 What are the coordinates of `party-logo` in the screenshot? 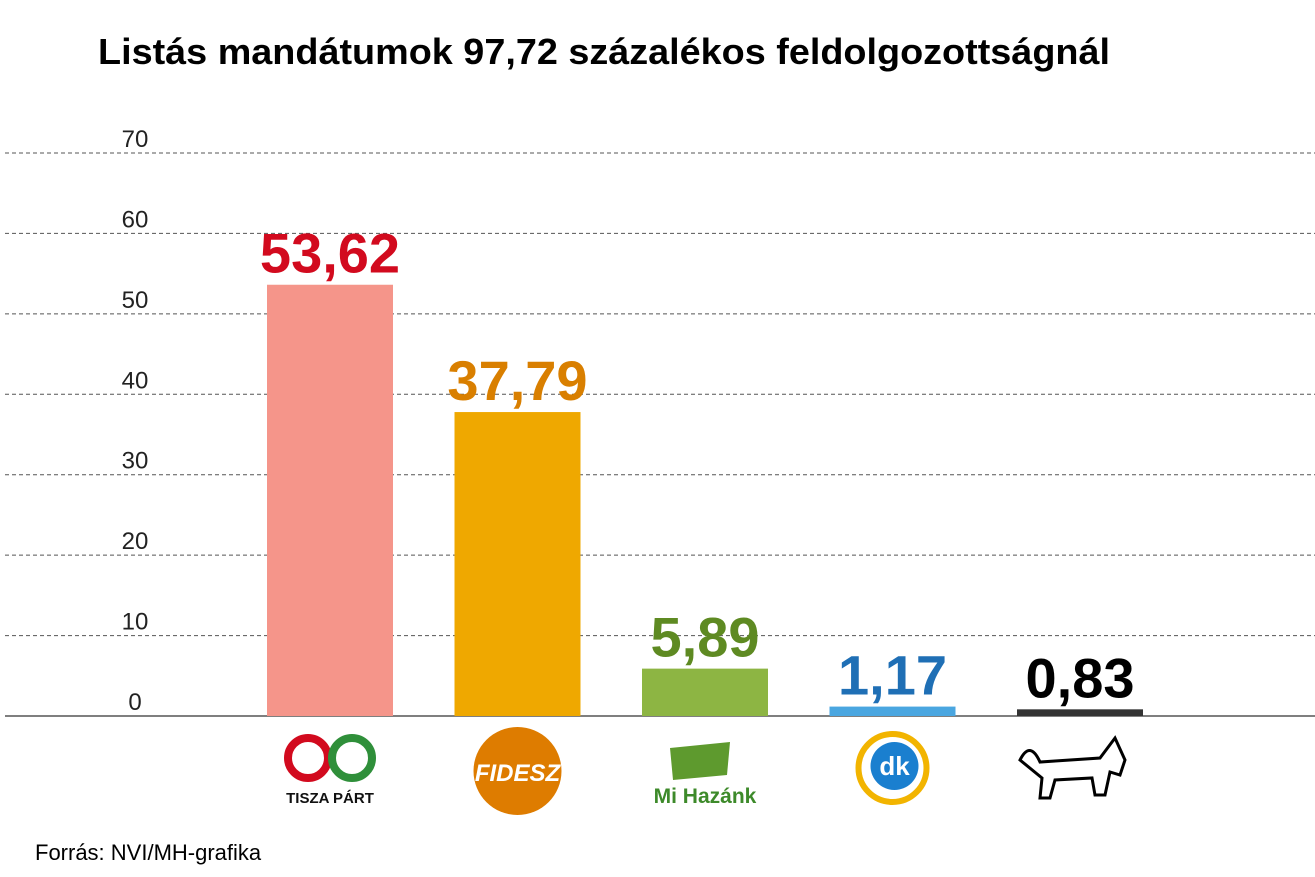 It's located at (1072, 767).